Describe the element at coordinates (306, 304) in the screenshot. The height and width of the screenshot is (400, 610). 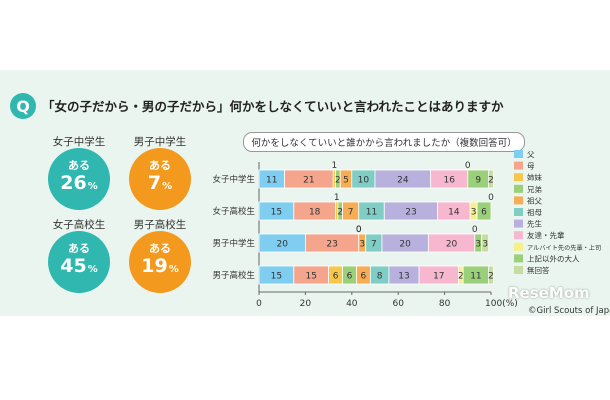
I see `x-tick-label: 20` at that location.